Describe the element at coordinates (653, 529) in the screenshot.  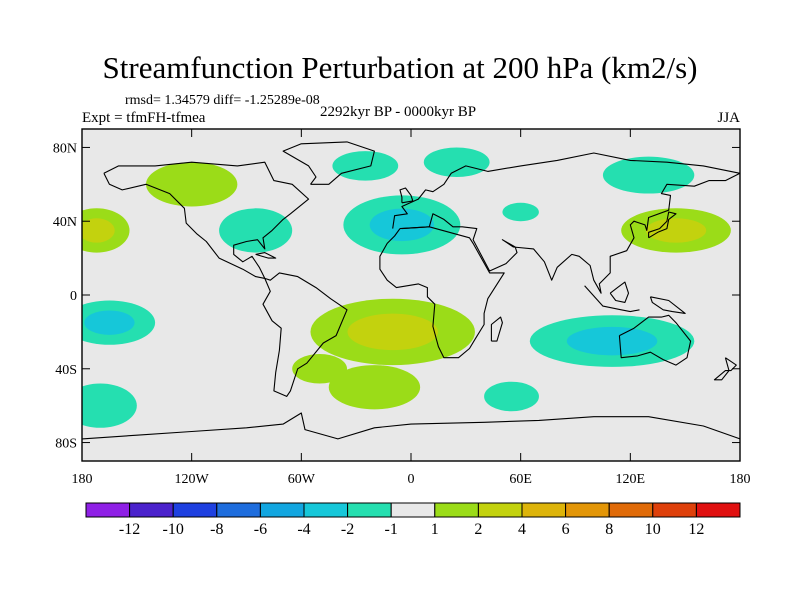
I see `colorbar-label: 10` at that location.